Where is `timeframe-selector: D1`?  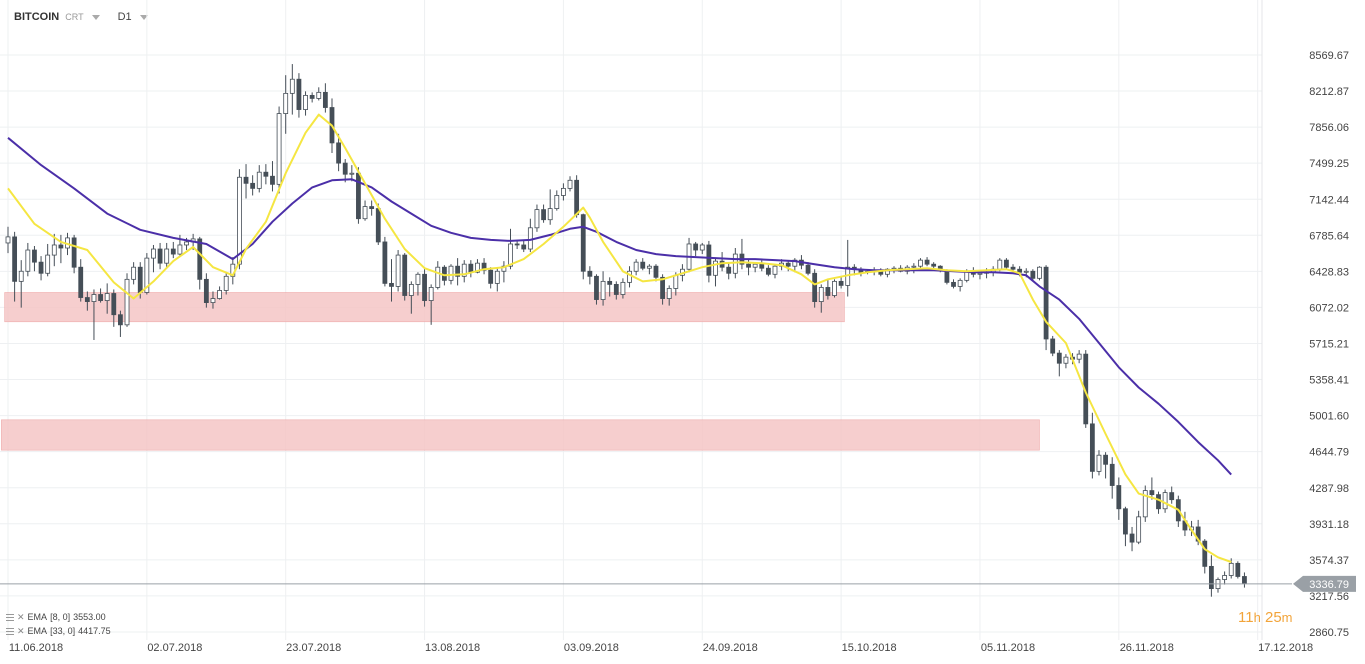 timeframe-selector: D1 is located at coordinates (124, 17).